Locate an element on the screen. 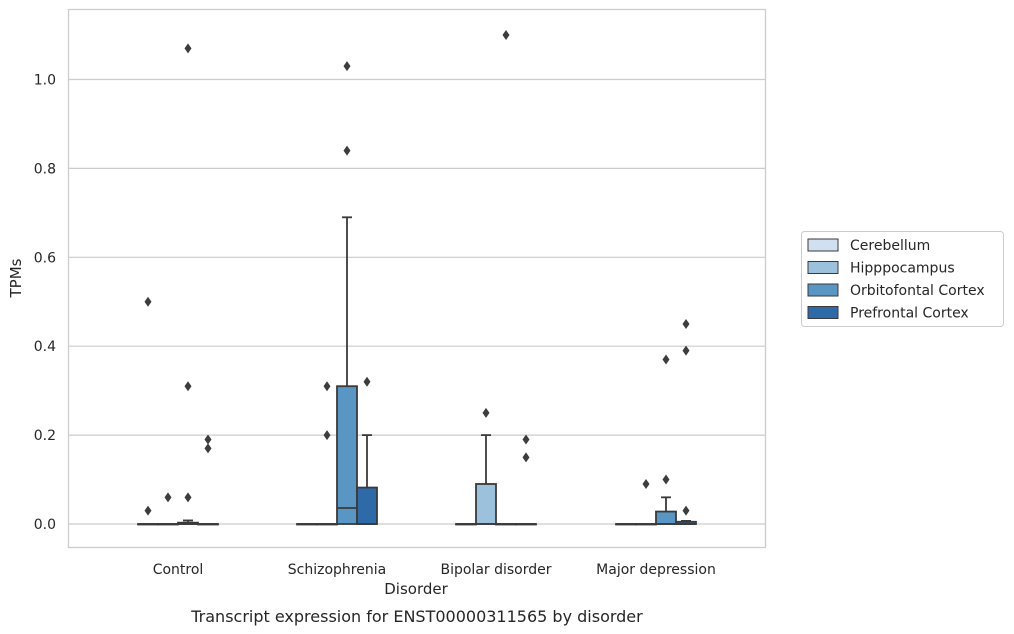  x-axis-label: Disorder is located at coordinates (416, 589).